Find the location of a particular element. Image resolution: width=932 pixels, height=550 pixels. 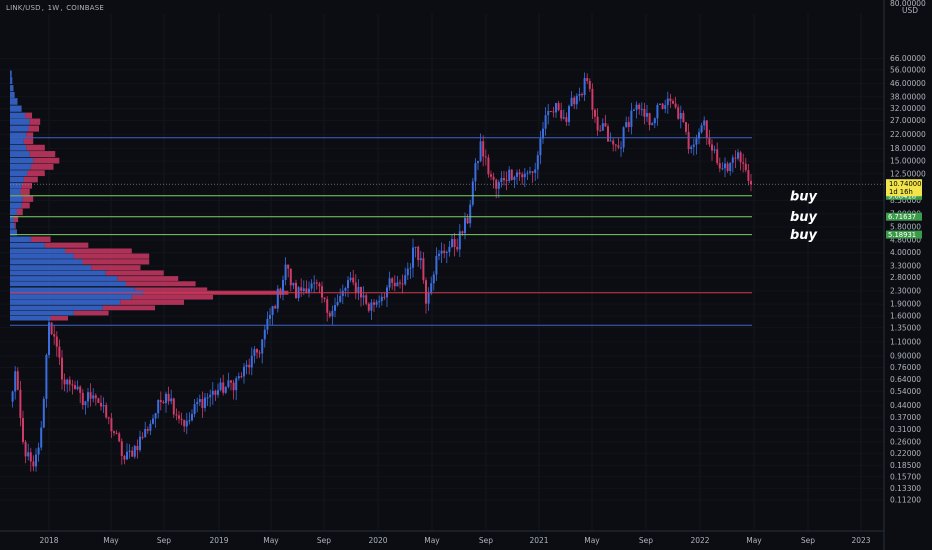

symbol-label: LINK/USD is located at coordinates (23, 8).